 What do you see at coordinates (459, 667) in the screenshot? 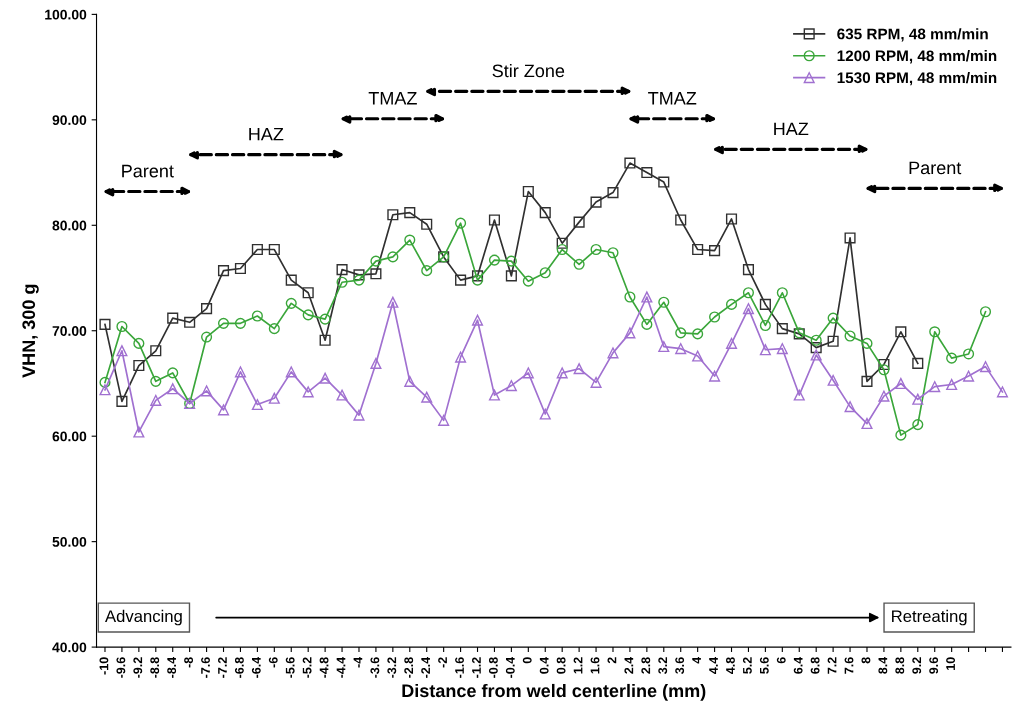
I see `x-tick-label: -1.6` at bounding box center [459, 667].